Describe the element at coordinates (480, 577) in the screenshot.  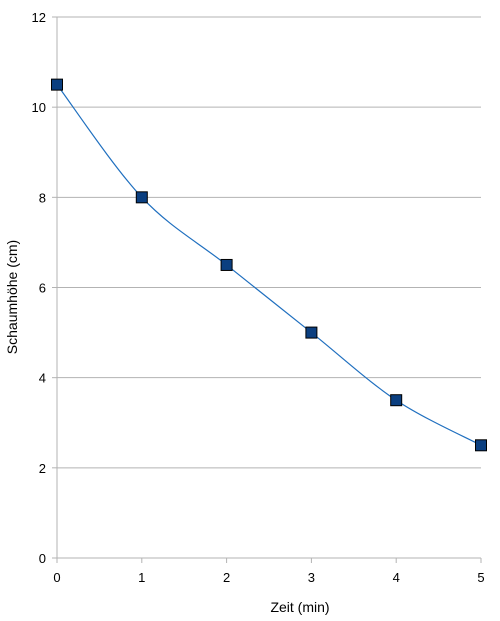
I see `x-tick-label: 5` at that location.